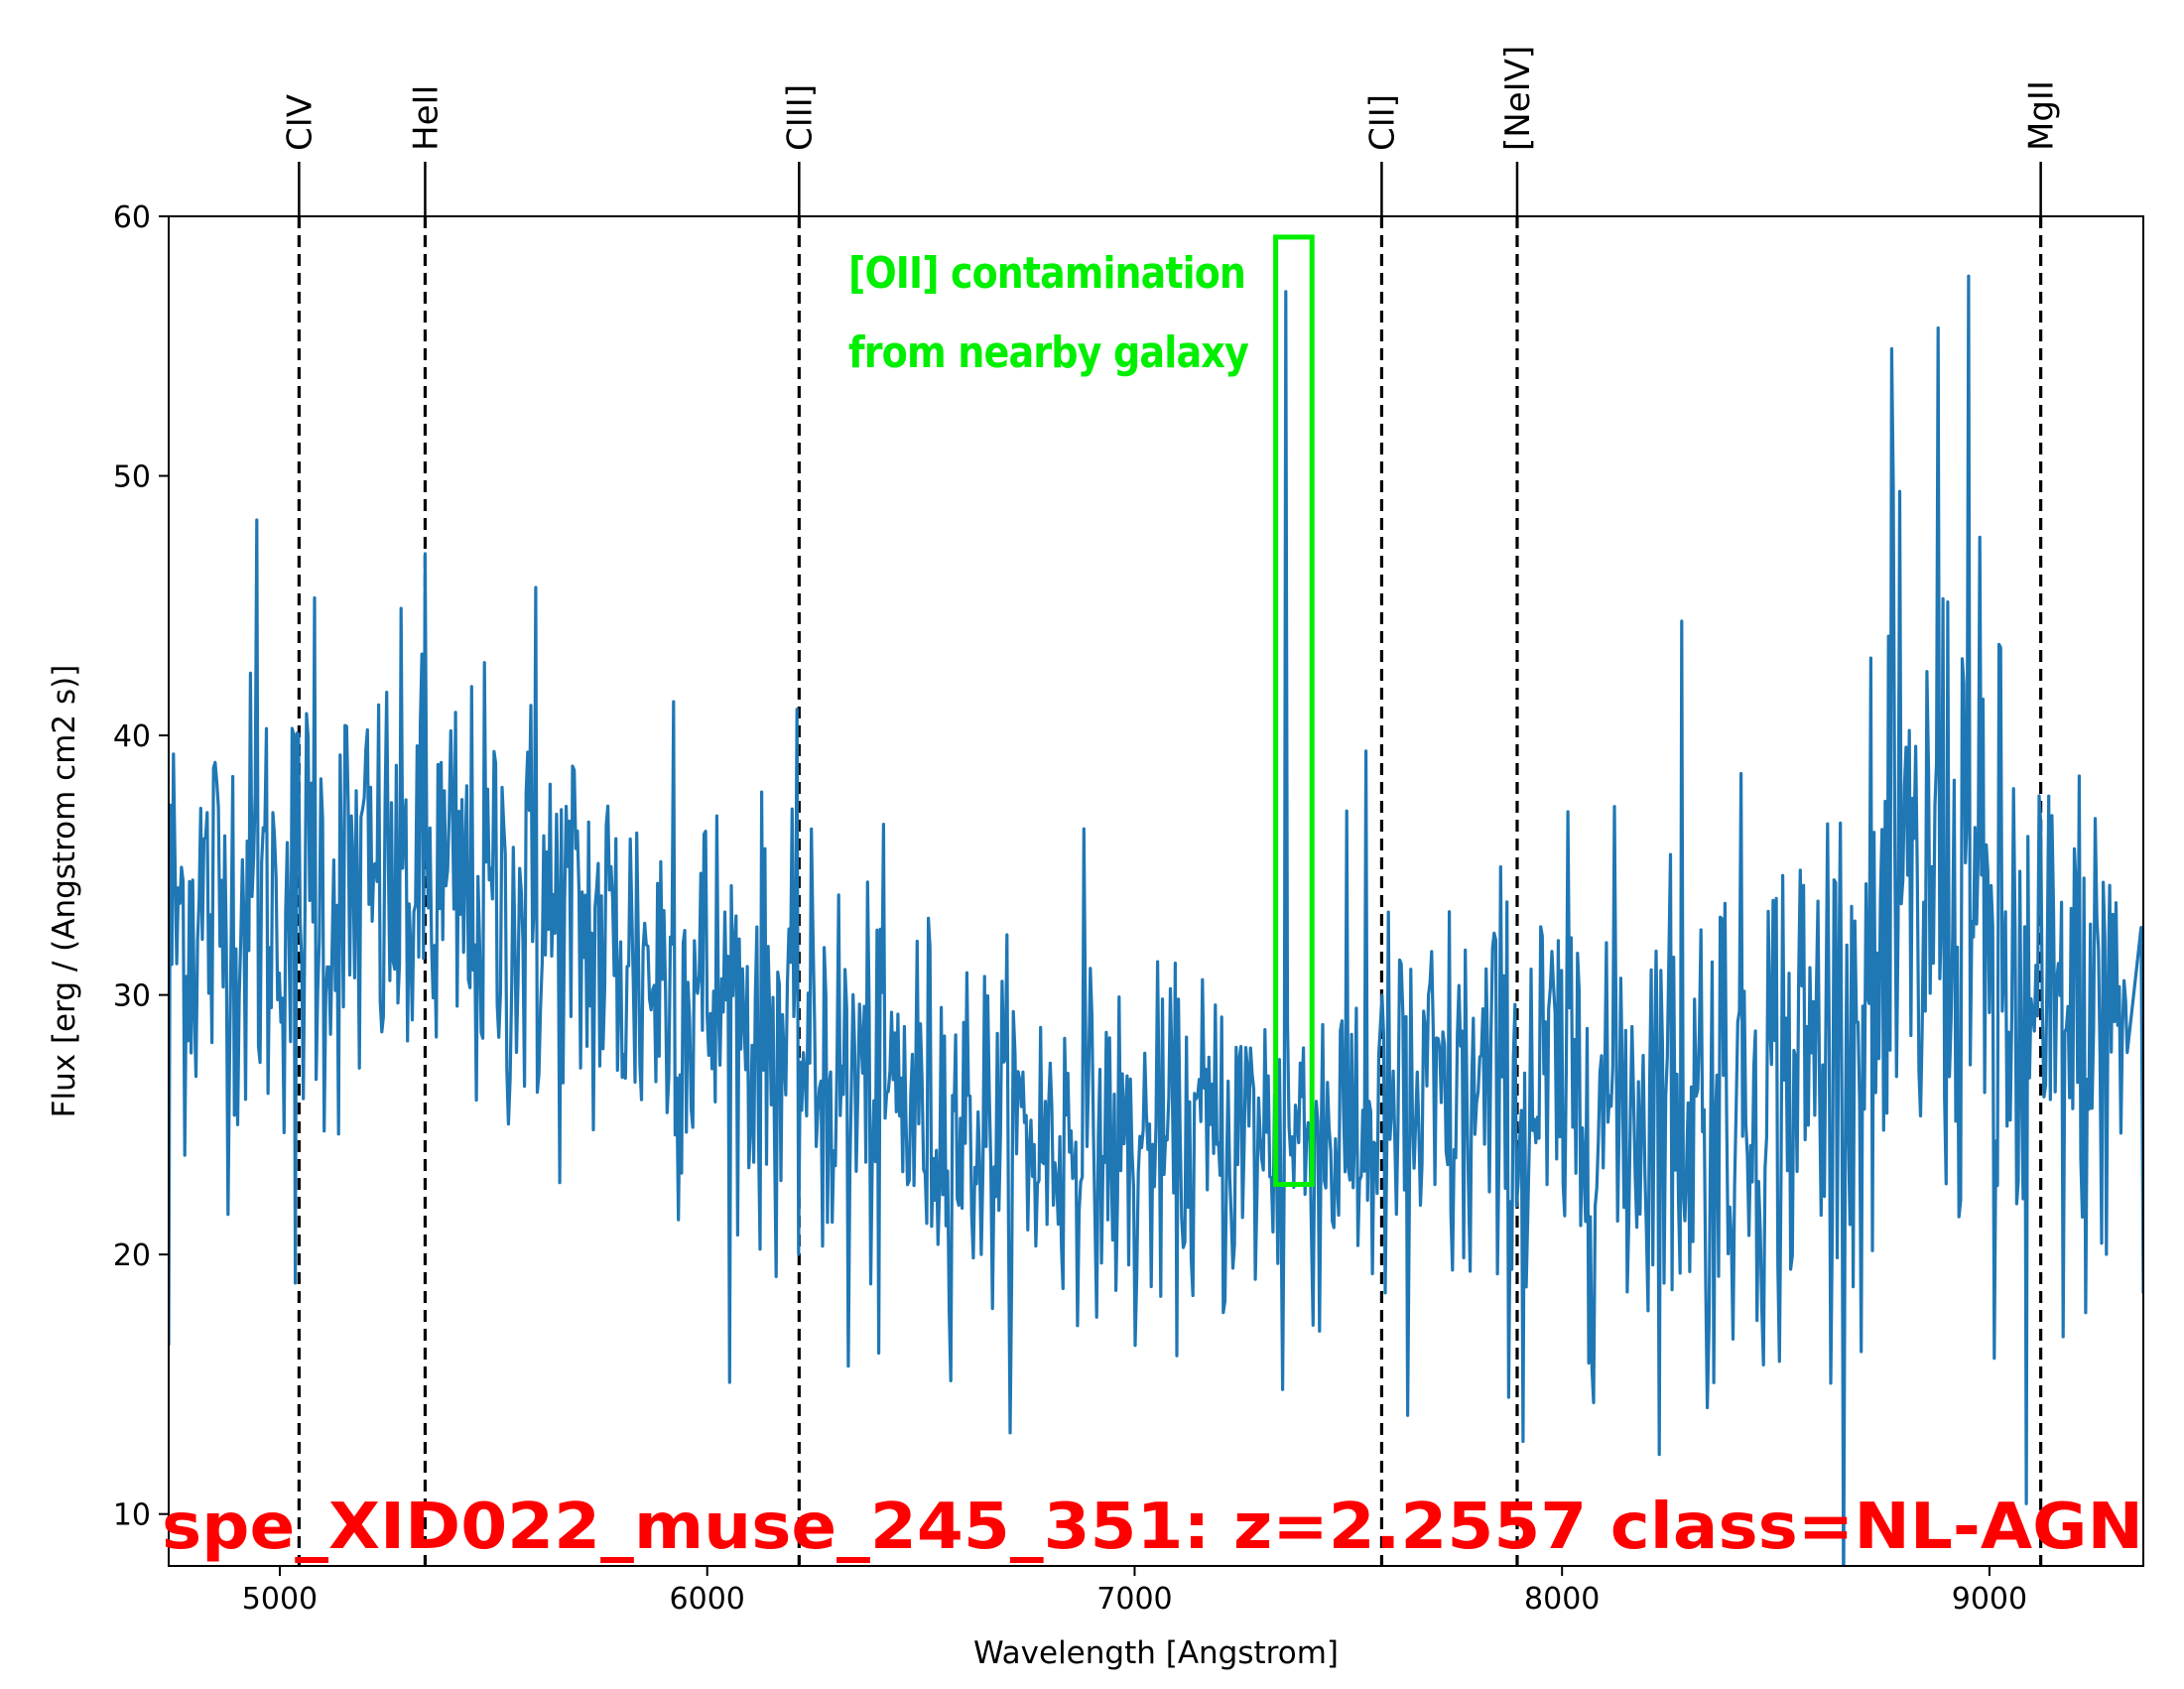 Image resolution: width=2184 pixels, height=1689 pixels. I want to click on x-tick-label: 6000, so click(707, 1599).